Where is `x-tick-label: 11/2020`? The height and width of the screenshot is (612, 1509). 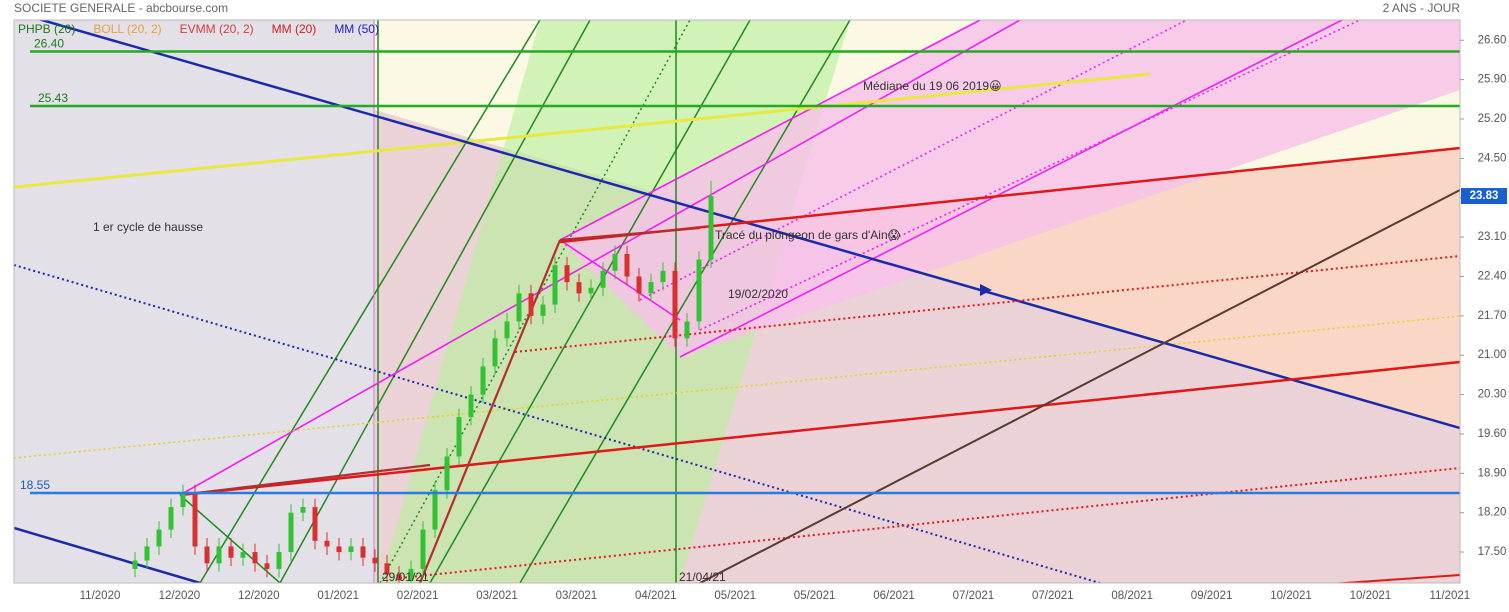 x-tick-label: 11/2020 is located at coordinates (100, 596).